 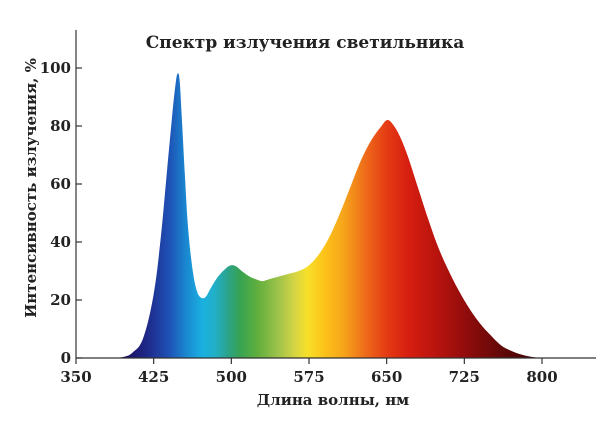 What do you see at coordinates (31, 188) in the screenshot?
I see `y-axis-title: Интенсивность излучения, %` at bounding box center [31, 188].